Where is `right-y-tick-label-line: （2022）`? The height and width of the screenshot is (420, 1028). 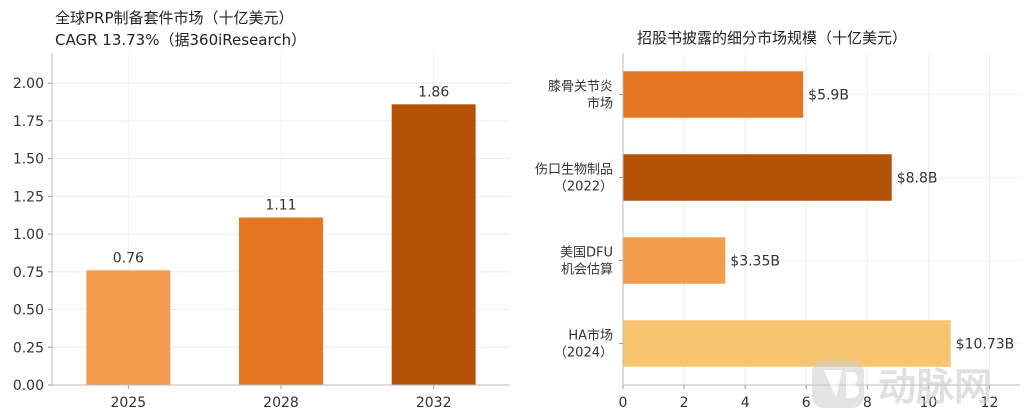 right-y-tick-label-line: （2022） is located at coordinates (583, 187).